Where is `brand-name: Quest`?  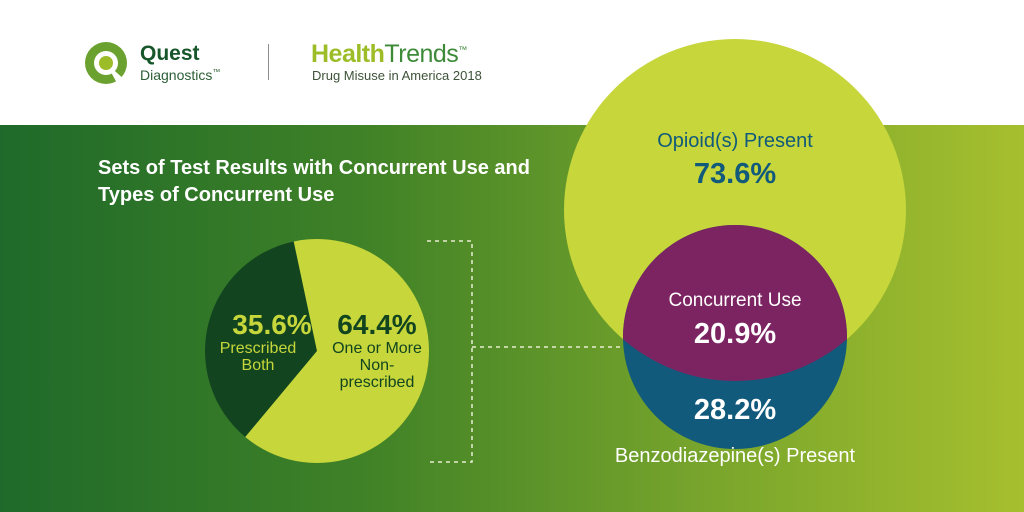
brand-name: Quest is located at coordinates (170, 53).